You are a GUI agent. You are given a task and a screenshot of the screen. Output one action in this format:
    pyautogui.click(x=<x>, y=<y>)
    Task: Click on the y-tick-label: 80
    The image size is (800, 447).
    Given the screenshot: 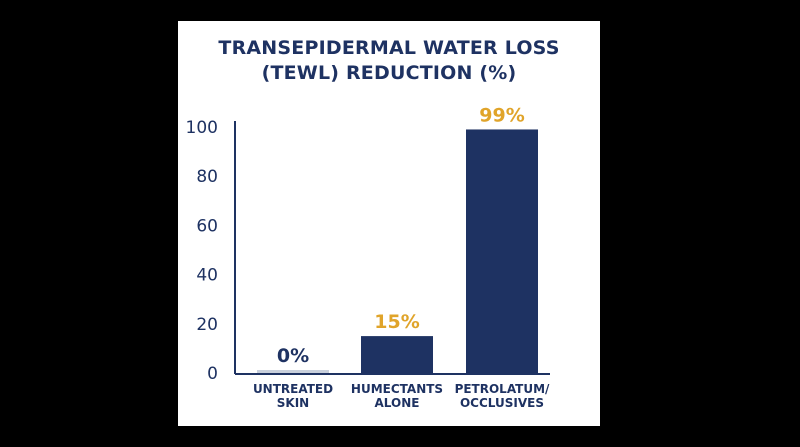 What is the action you would take?
    pyautogui.click(x=207, y=177)
    